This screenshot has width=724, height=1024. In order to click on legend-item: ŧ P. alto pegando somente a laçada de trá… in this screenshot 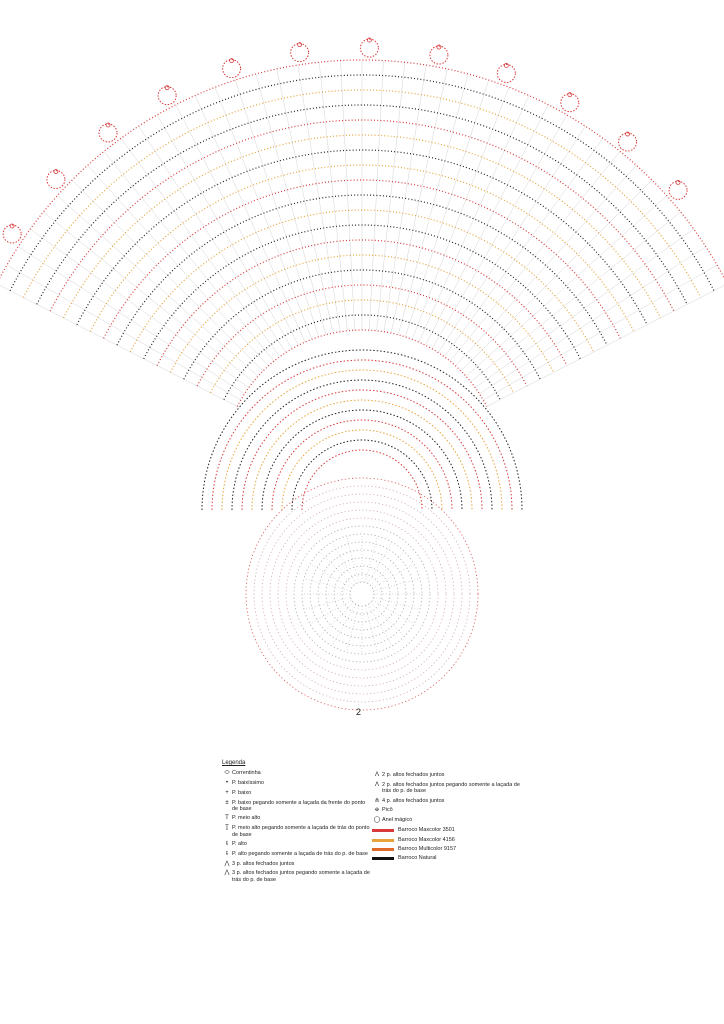, I will do `click(297, 854)`.